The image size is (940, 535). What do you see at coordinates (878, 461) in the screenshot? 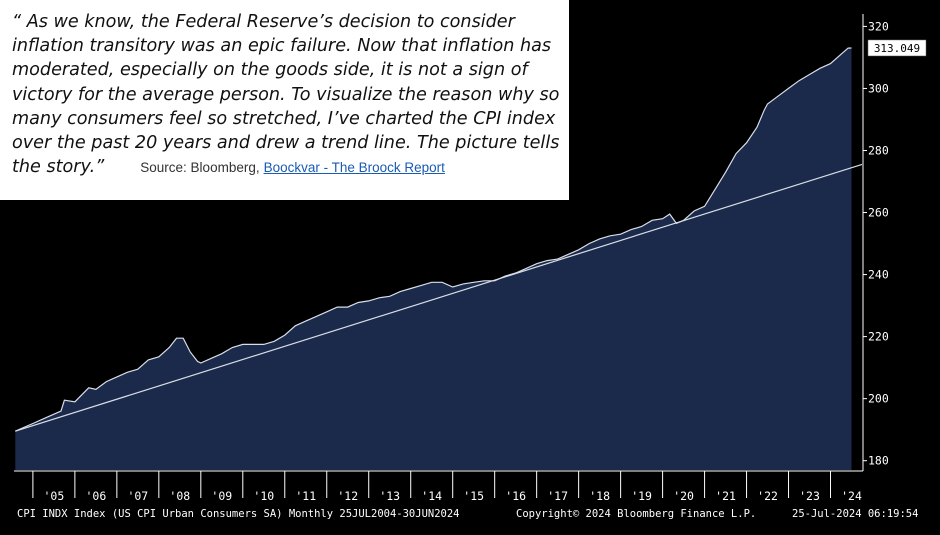
I see `y-tick-label: 180` at bounding box center [878, 461].